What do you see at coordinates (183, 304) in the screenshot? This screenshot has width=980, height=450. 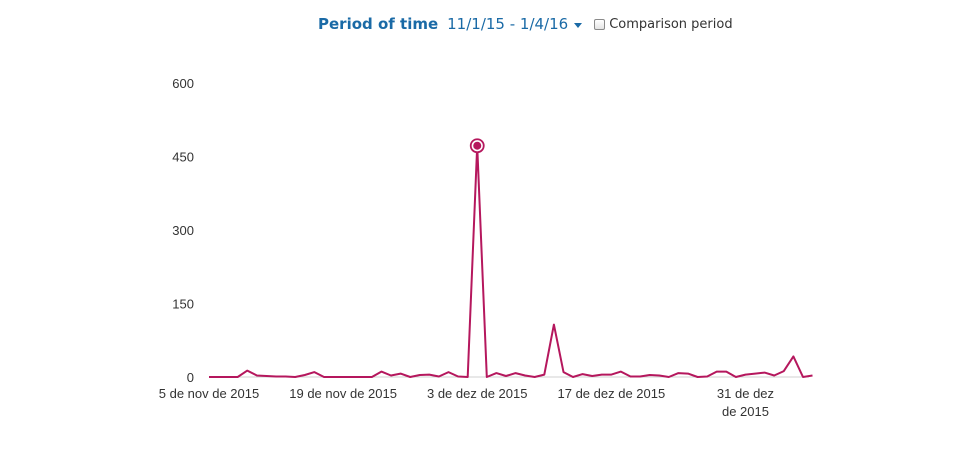 I see `y-tick-label: 150` at bounding box center [183, 304].